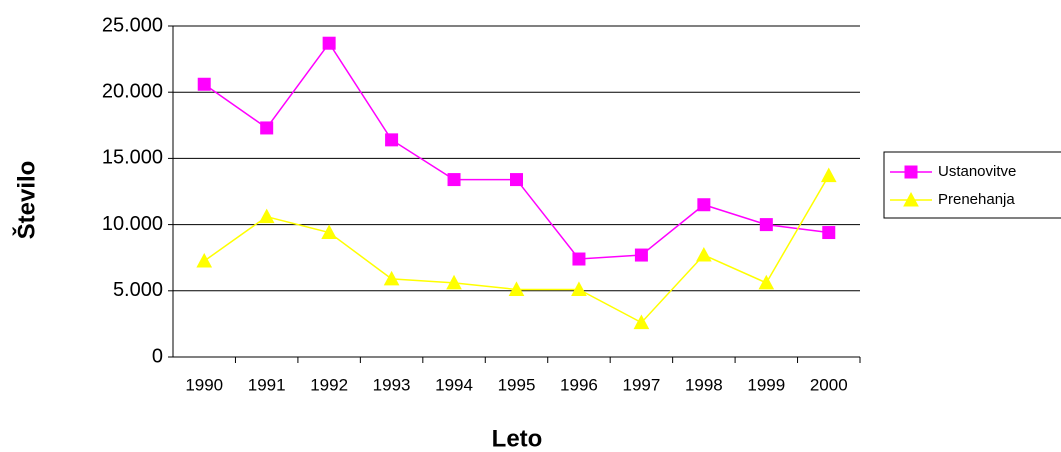 This screenshot has height=452, width=1061. Describe the element at coordinates (267, 384) in the screenshot. I see `x-tick-label: 1991` at that location.